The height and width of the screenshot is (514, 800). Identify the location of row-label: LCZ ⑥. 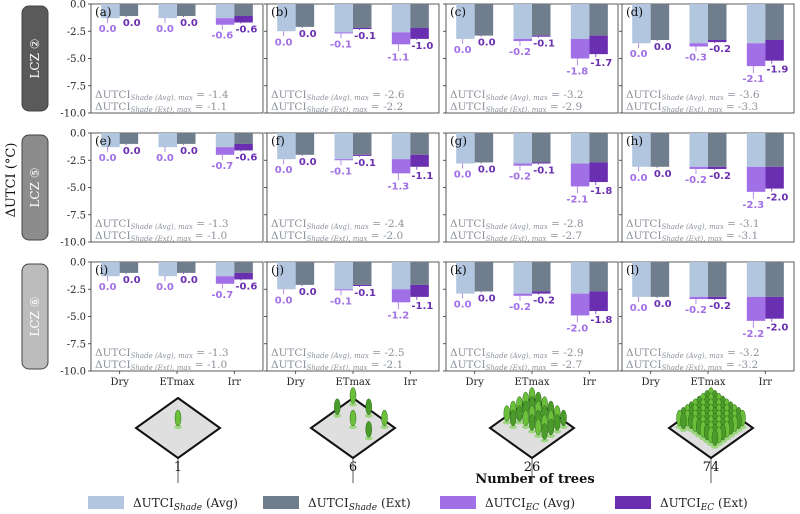
(35, 316).